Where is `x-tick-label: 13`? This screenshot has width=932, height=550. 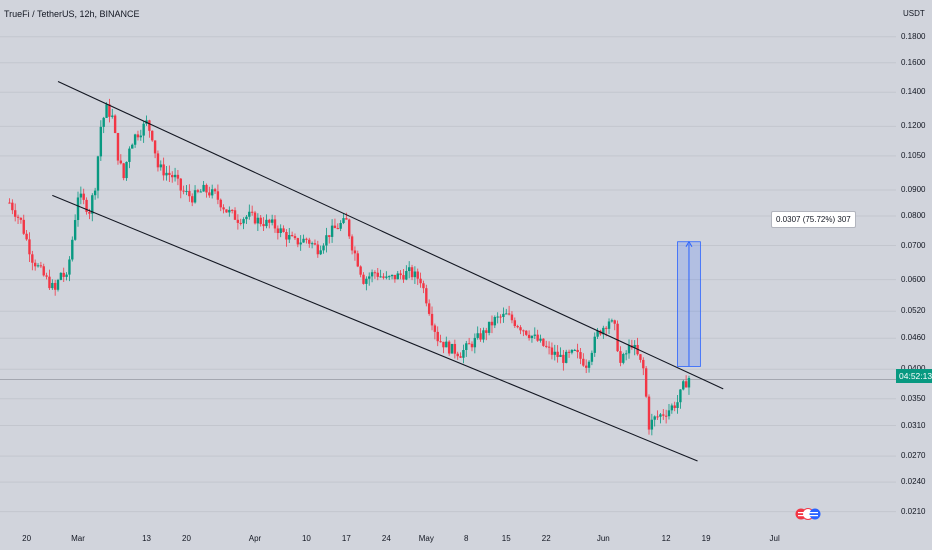 x-tick-label: 13 is located at coordinates (146, 538).